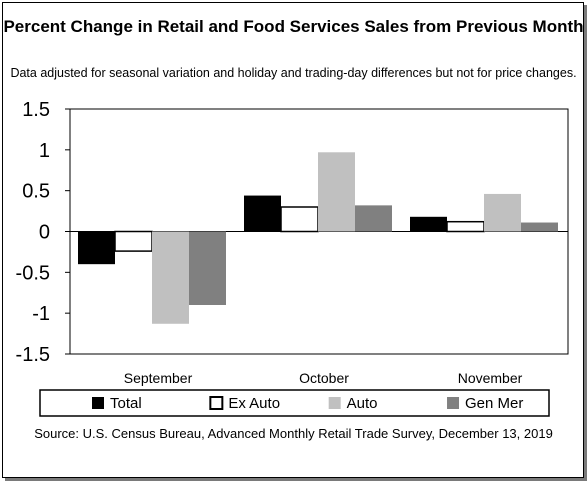 The width and height of the screenshot is (587, 481). What do you see at coordinates (207, 268) in the screenshot?
I see `bar-gen-mer-september` at bounding box center [207, 268].